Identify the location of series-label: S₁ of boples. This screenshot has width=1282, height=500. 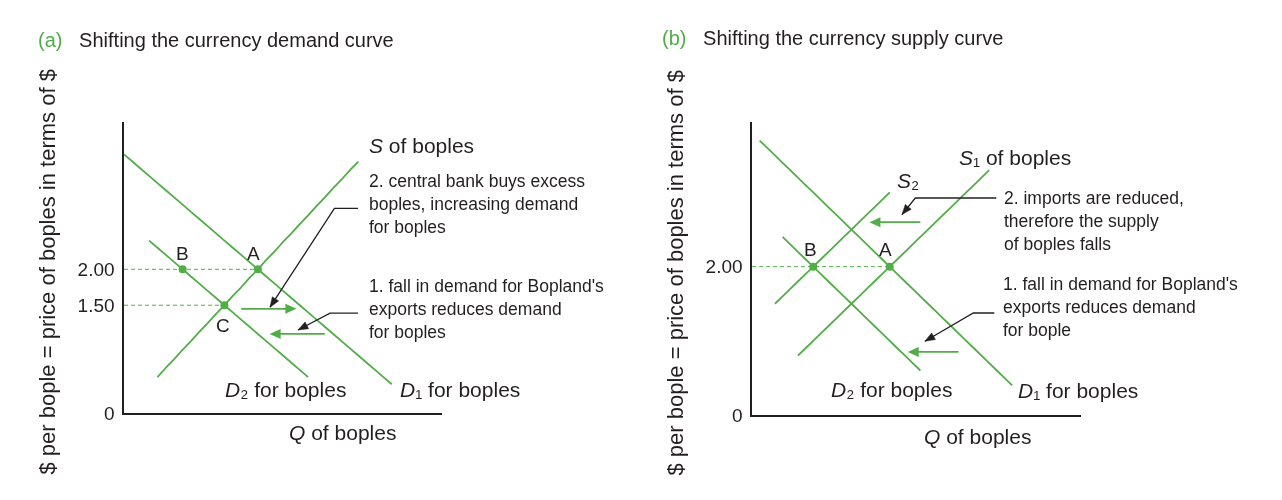
(1015, 157).